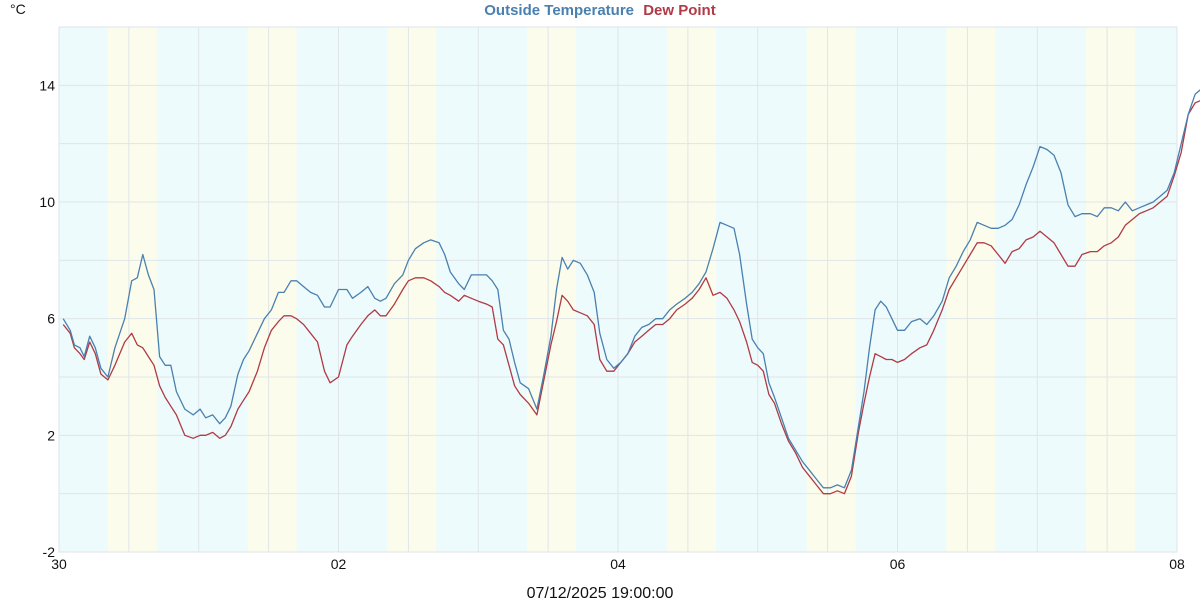 The height and width of the screenshot is (600, 1200). I want to click on y-tick-label: 6, so click(51, 319).